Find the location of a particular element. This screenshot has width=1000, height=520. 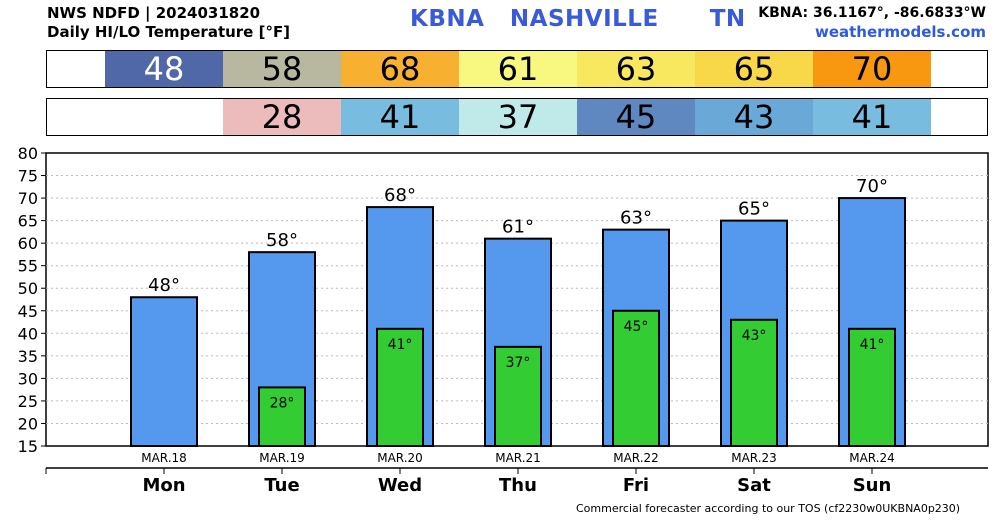

y-tick-label: 65 is located at coordinates (28, 221).